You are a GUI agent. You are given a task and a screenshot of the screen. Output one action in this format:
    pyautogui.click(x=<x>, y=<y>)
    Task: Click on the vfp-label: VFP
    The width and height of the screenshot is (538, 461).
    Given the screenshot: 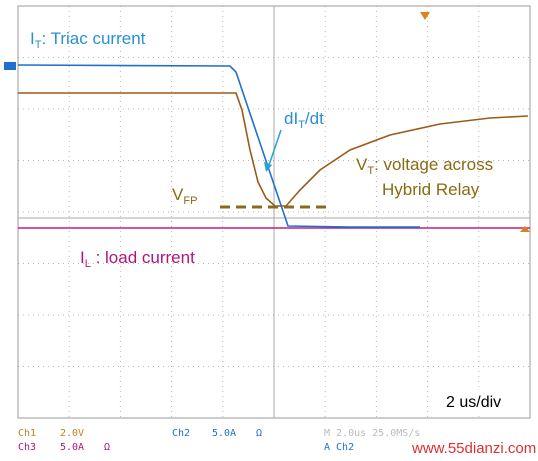 What is the action you would take?
    pyautogui.click(x=184, y=196)
    